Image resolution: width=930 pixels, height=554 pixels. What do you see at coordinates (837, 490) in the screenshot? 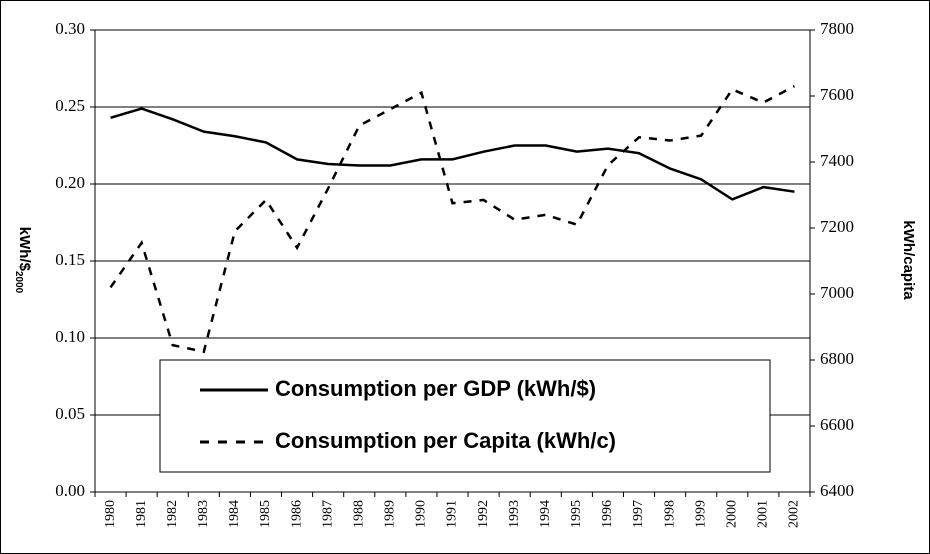
I see `y2-tick-label: 6400` at bounding box center [837, 490].